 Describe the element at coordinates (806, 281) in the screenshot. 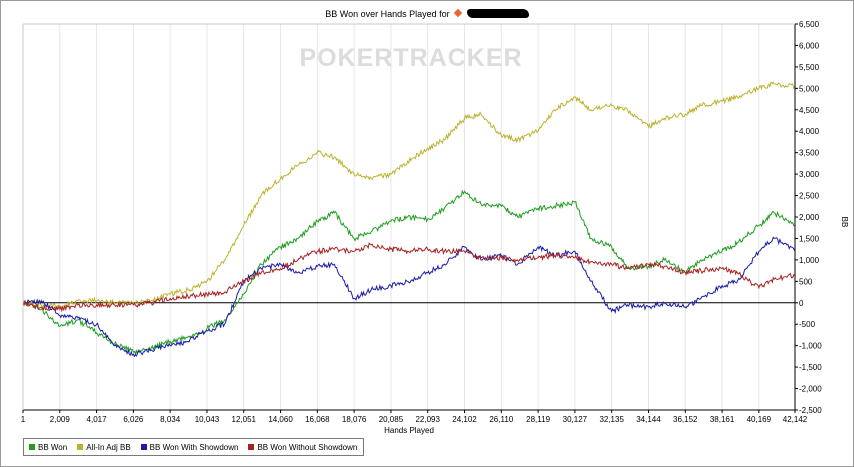

I see `y-tick-label: 500` at that location.